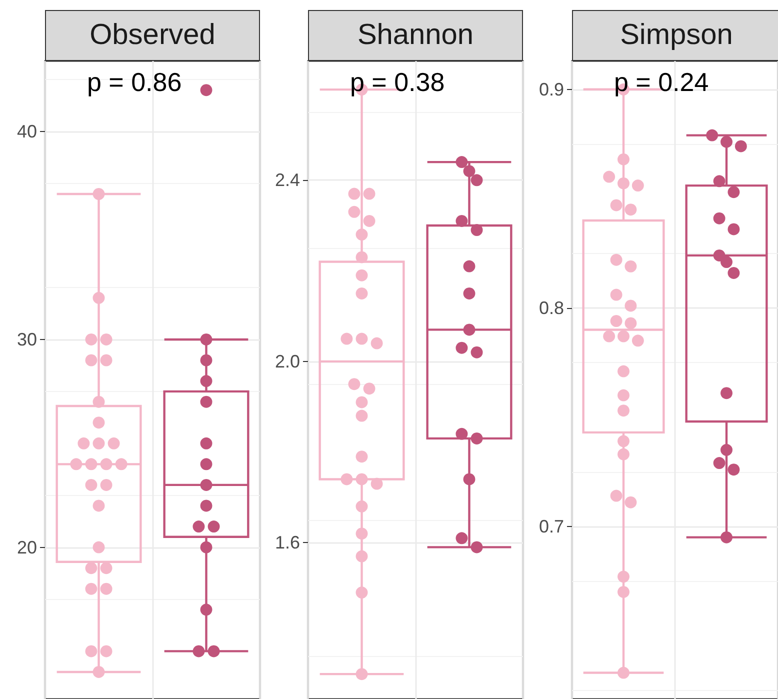 This screenshot has height=699, width=778. What do you see at coordinates (551, 89) in the screenshot?
I see `y-tick-label: 0.9` at bounding box center [551, 89].